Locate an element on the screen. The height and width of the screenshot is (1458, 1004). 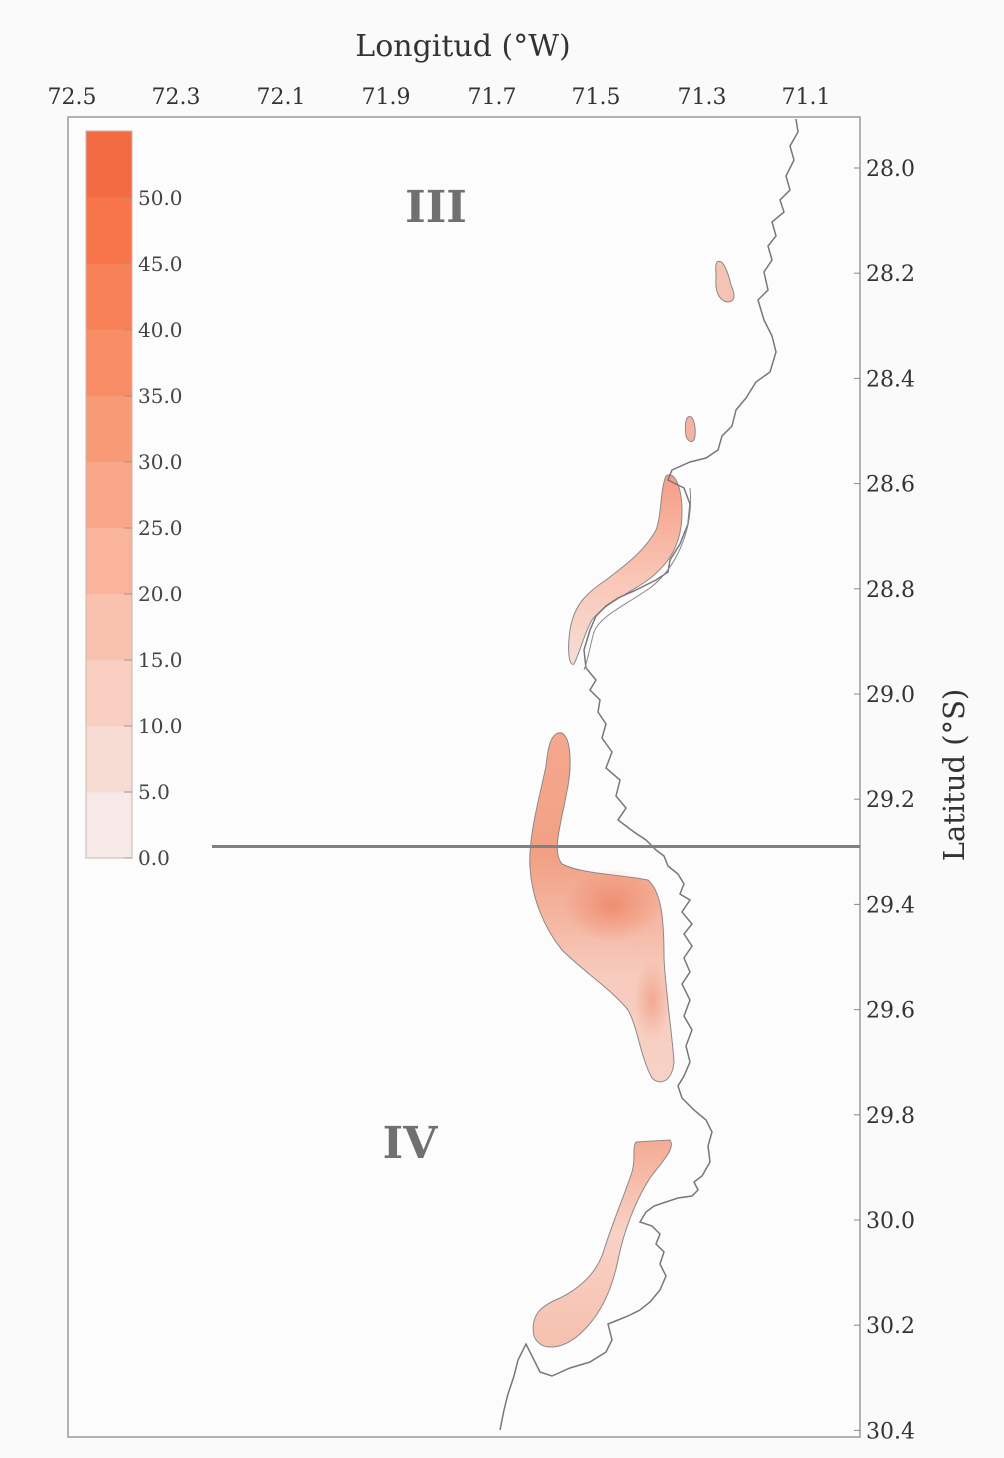
x-axis-title: Longitud (°W) is located at coordinates (462, 46).